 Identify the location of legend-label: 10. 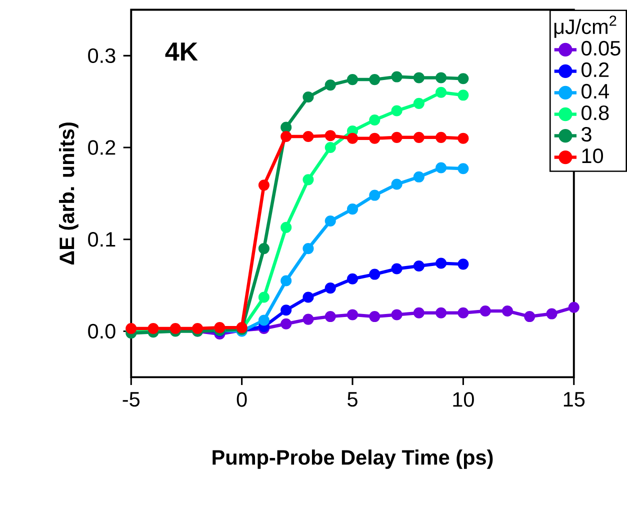
(593, 156).